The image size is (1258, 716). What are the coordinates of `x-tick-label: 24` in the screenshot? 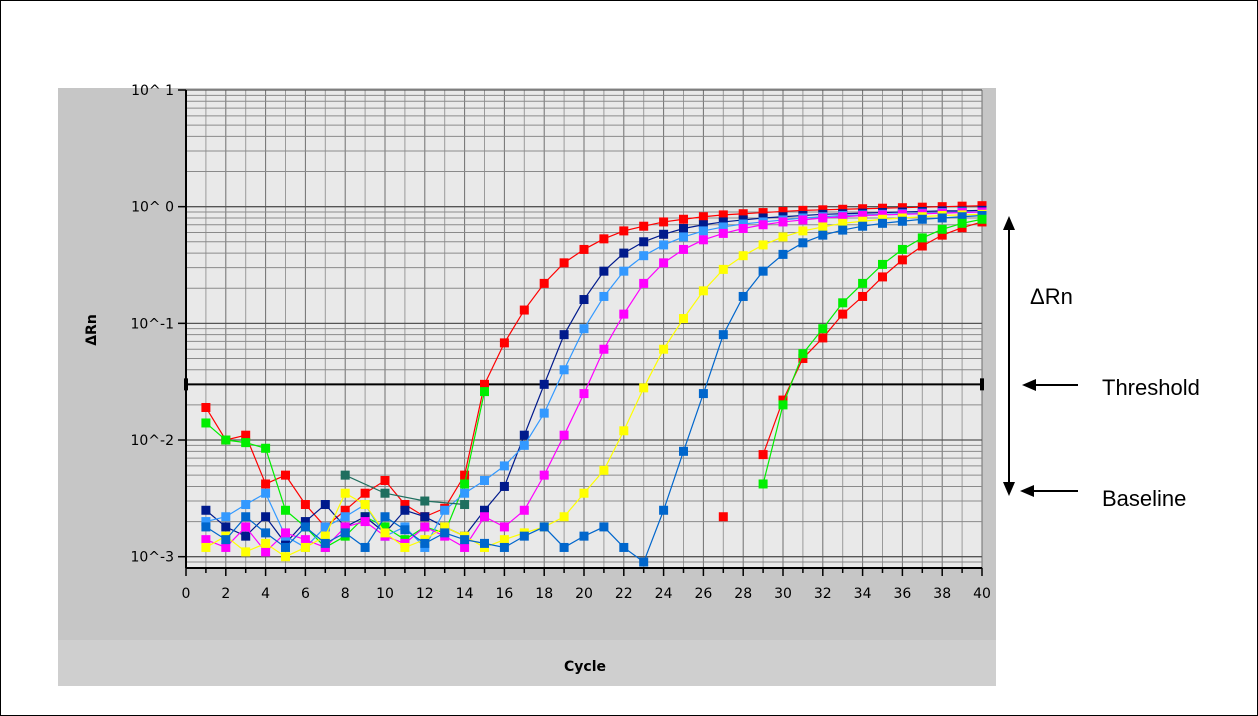 It's located at (664, 594).